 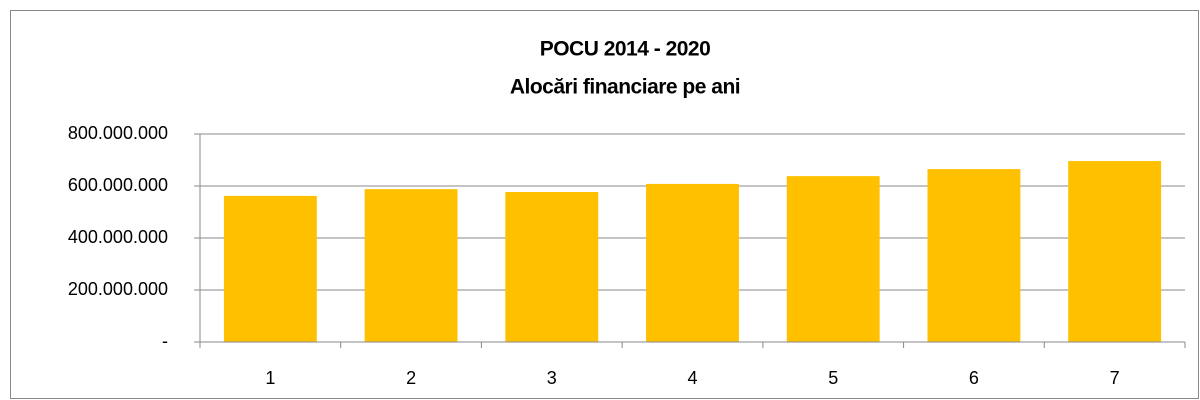 I want to click on y-tick-label: 400.000.000, so click(x=118, y=237).